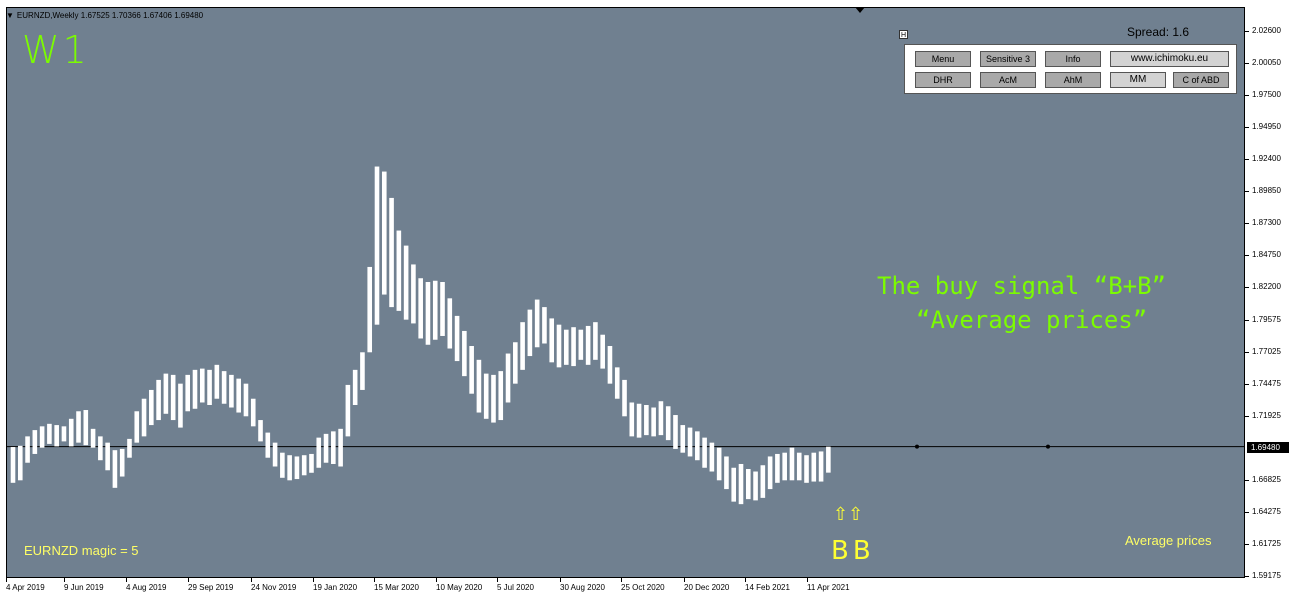 The image size is (1289, 596). Describe the element at coordinates (1266, 575) in the screenshot. I see `y-axis-label: 1.59175` at that location.